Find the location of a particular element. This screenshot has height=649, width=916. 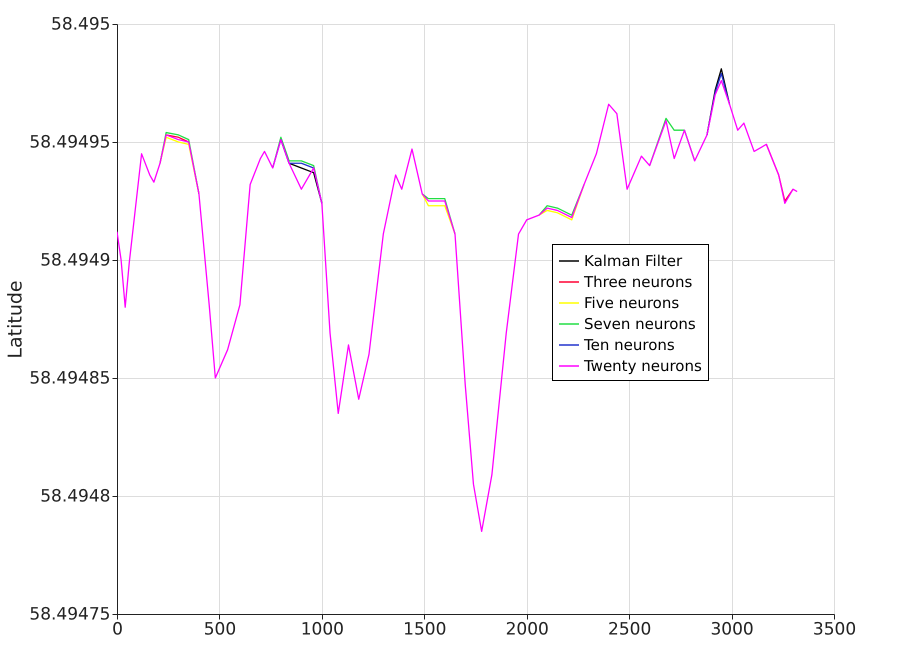

y-tick-label: 58.49485 is located at coordinates (69, 378).